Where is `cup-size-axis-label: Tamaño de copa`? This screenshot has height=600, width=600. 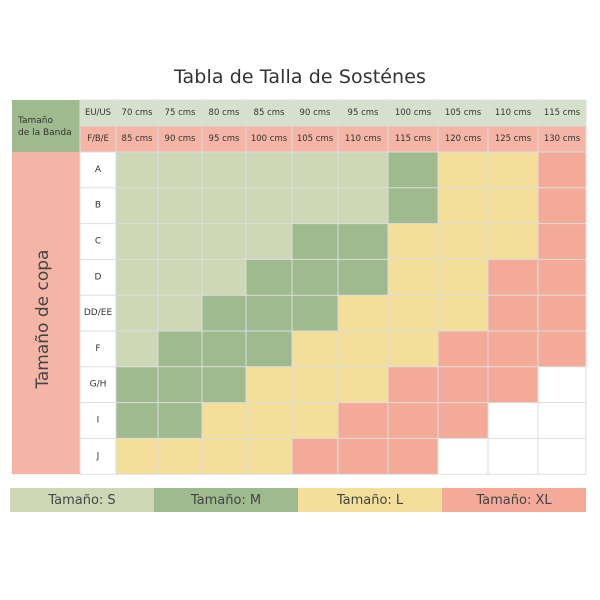 cup-size-axis-label: Tamaño de copa is located at coordinates (43, 320).